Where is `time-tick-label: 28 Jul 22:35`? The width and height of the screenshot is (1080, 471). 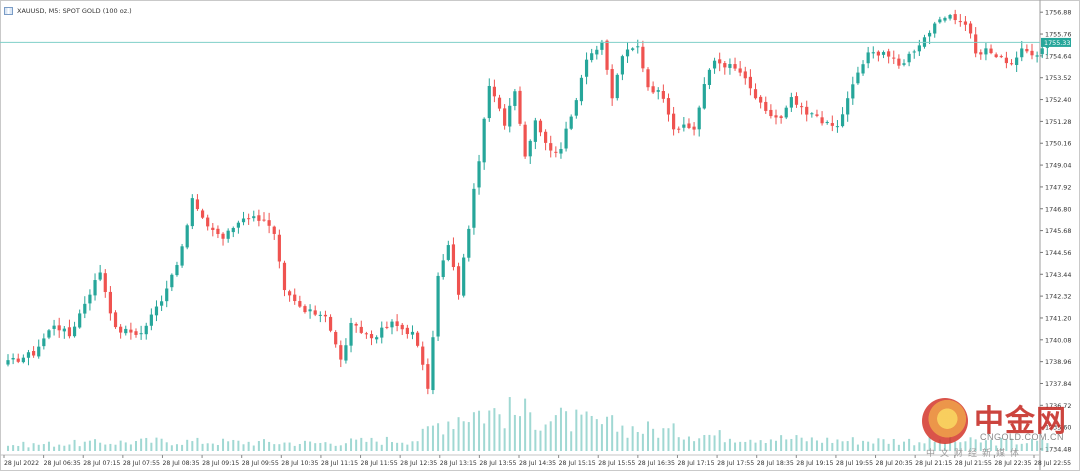
time-tick-label: 28 Jul 22:35 is located at coordinates (1012, 463).